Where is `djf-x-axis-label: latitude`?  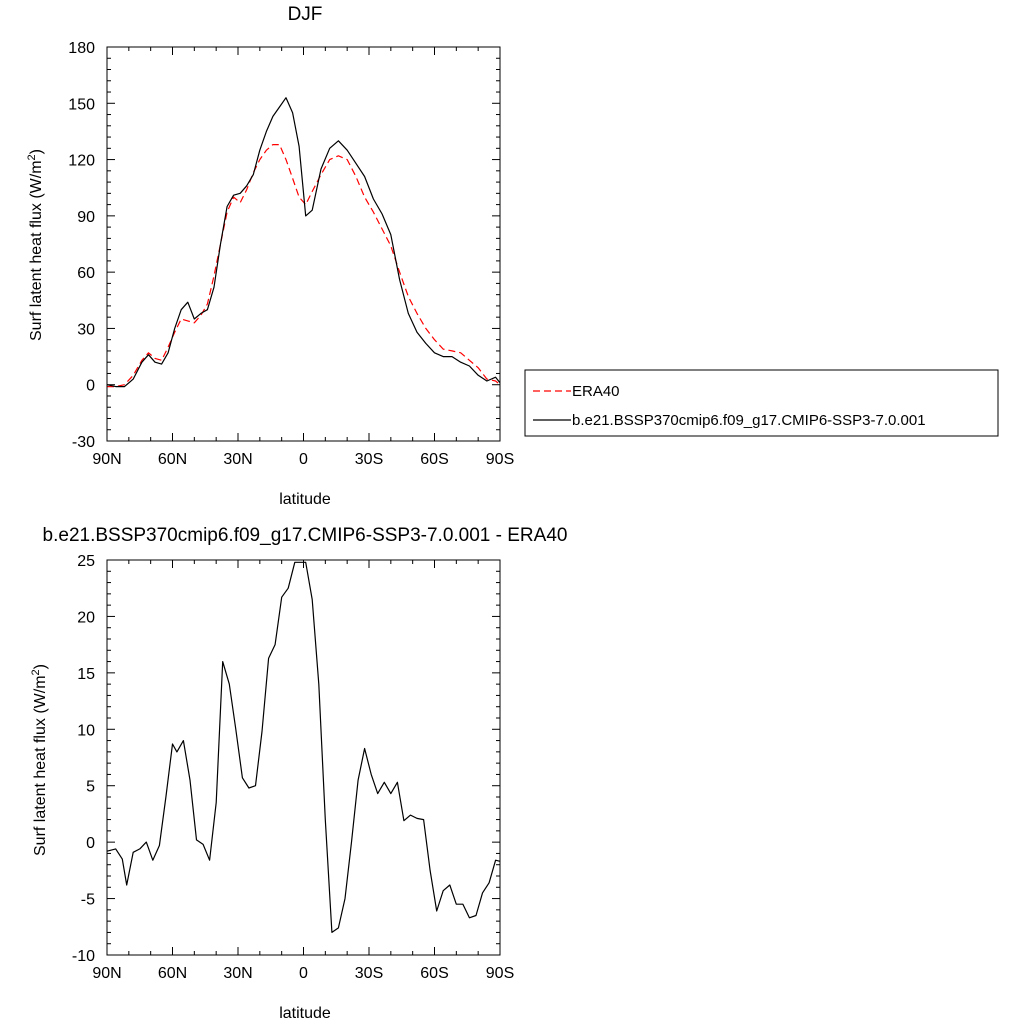
djf-x-axis-label: latitude is located at coordinates (305, 499).